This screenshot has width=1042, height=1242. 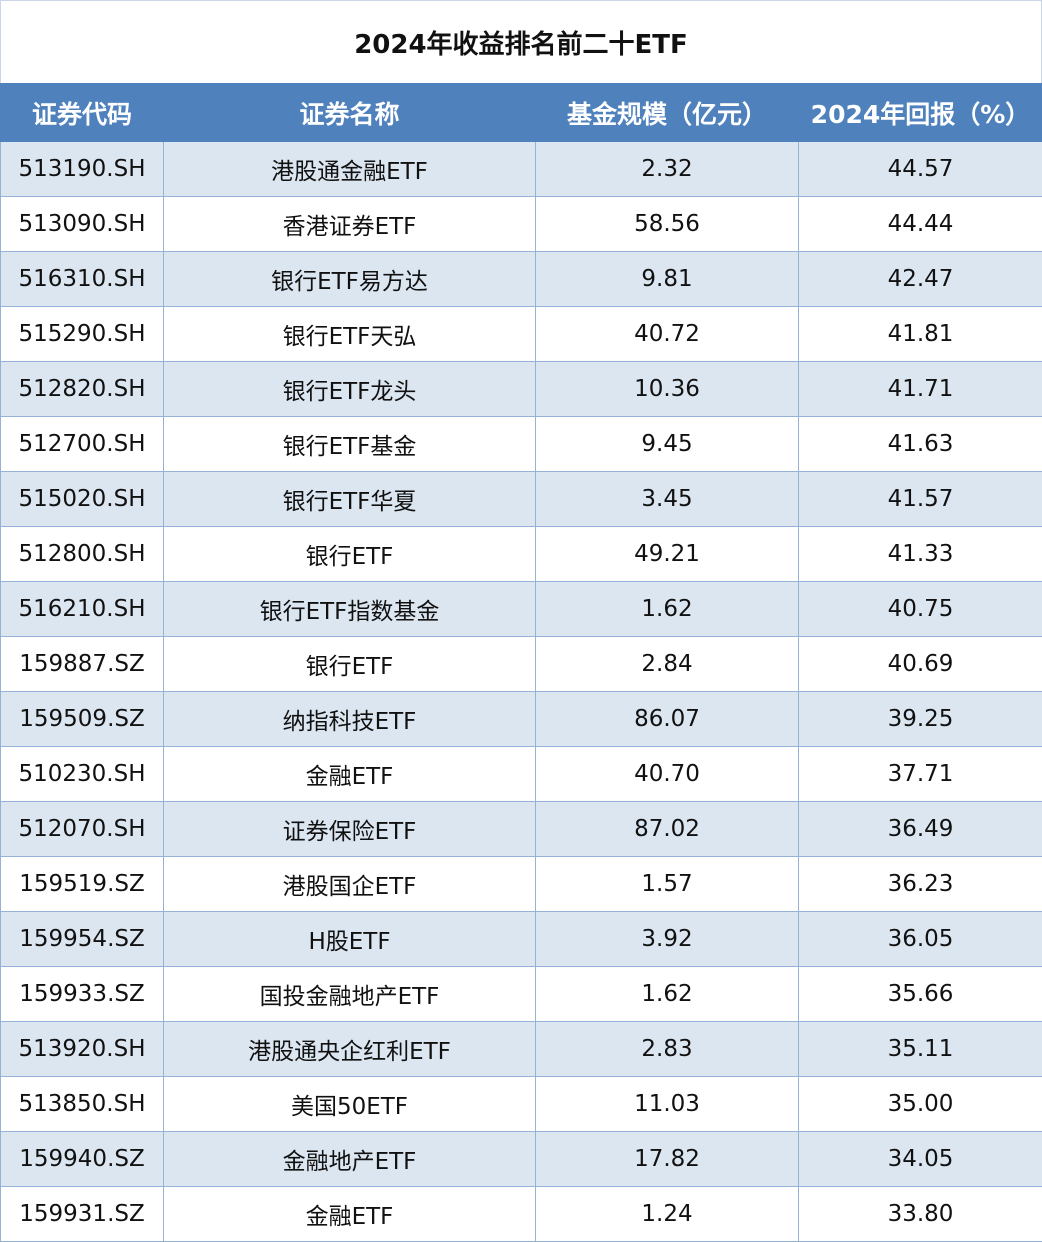 I want to click on table-cell: 86.07, so click(x=667, y=719).